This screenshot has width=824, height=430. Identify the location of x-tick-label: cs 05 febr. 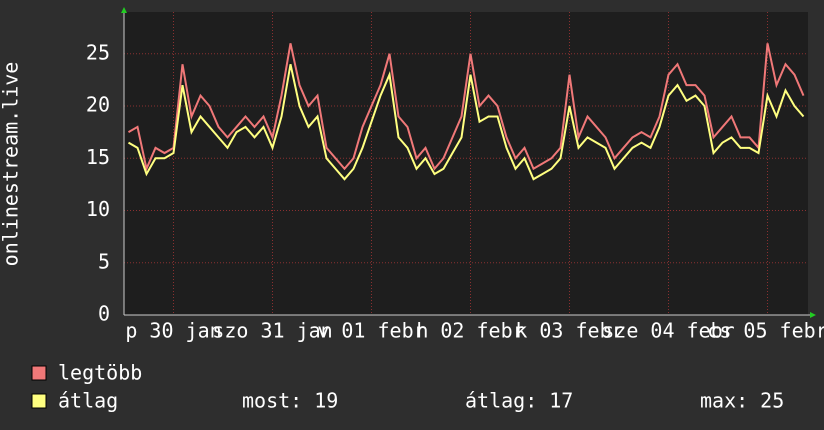
(765, 331).